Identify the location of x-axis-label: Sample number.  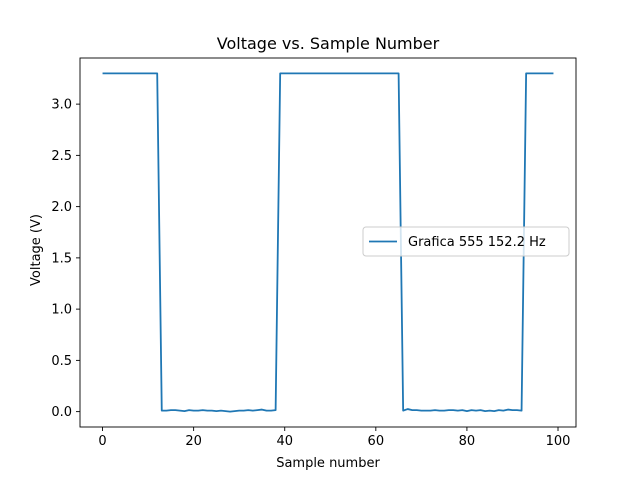
(328, 463).